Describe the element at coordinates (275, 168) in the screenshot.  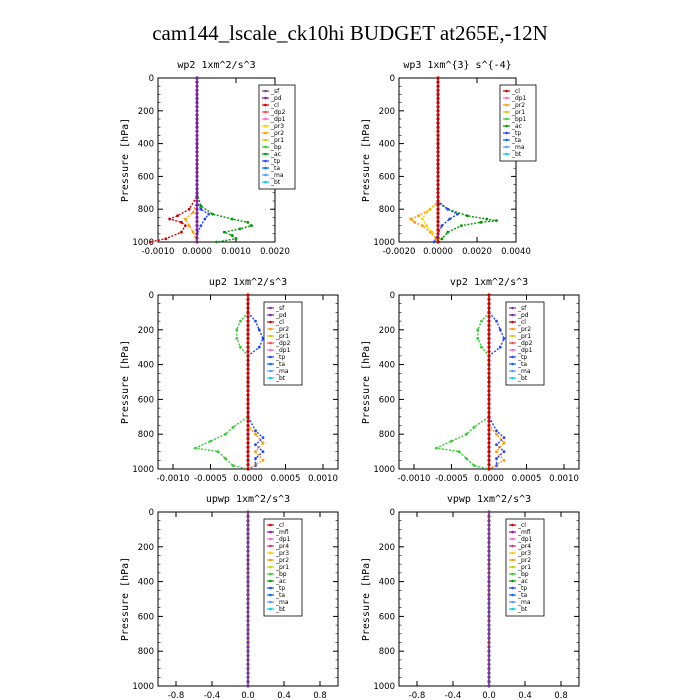
I see `legend-label: _ta` at that location.